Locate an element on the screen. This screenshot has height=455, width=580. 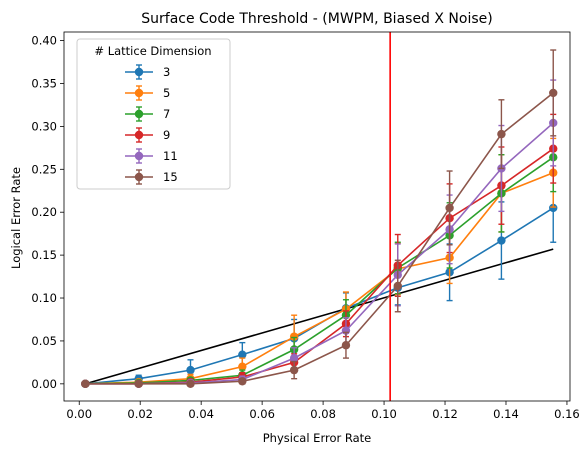
y-tick-label: 0.00 is located at coordinates (44, 384).